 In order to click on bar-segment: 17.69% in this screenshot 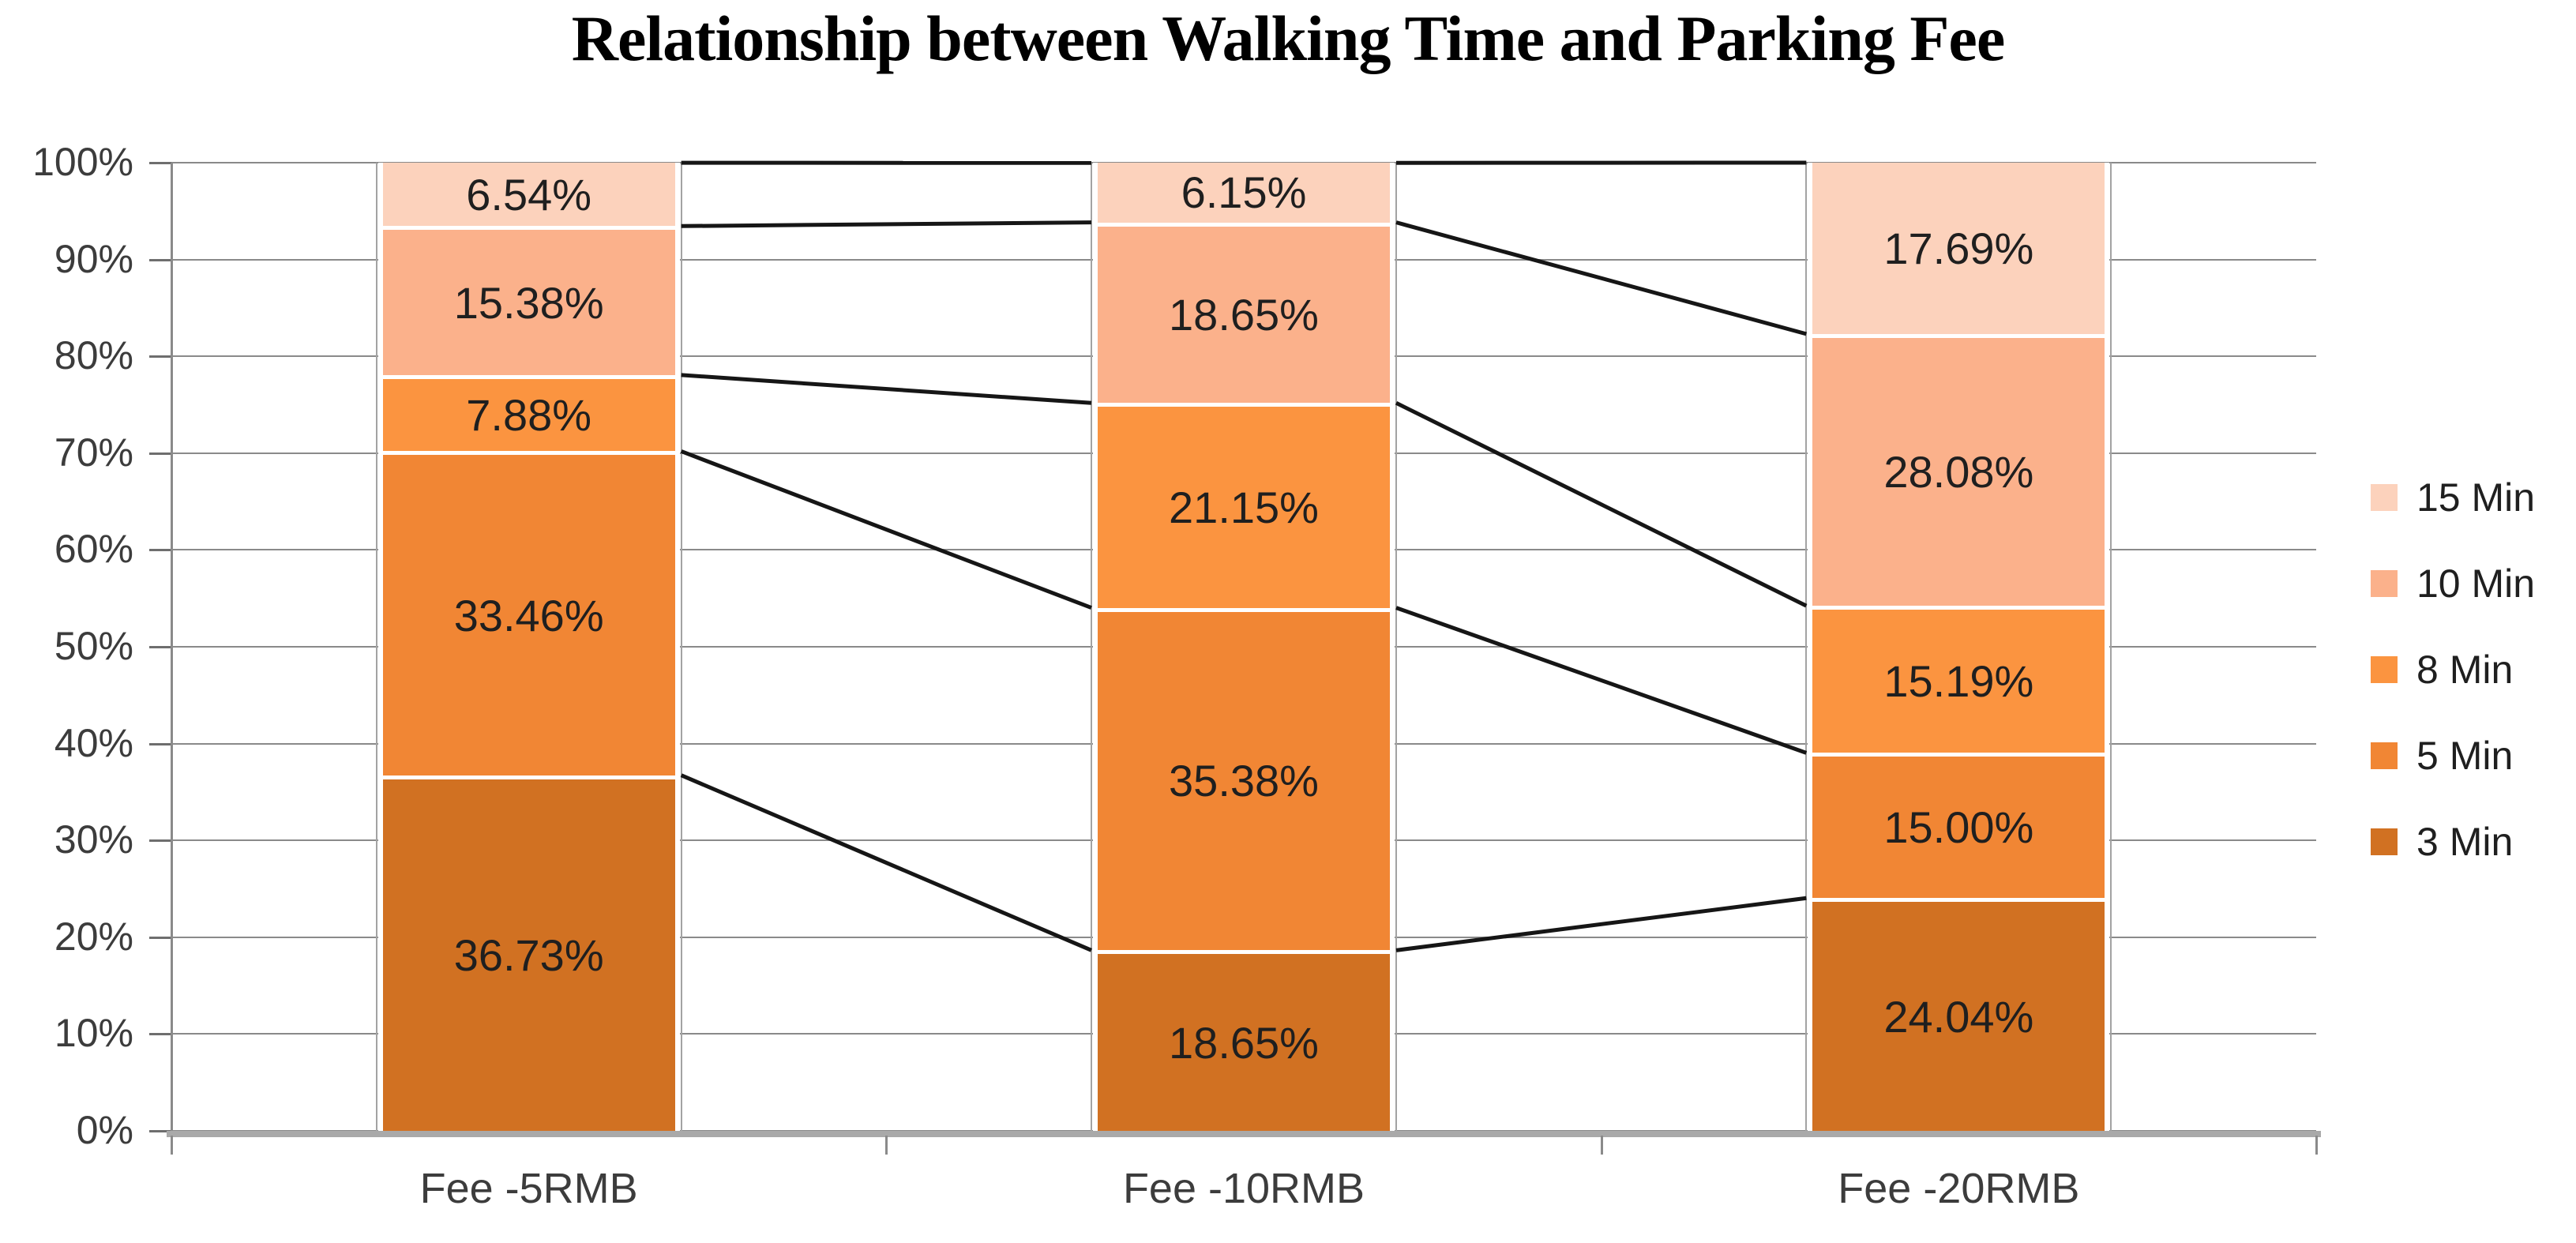, I will do `click(1958, 248)`.